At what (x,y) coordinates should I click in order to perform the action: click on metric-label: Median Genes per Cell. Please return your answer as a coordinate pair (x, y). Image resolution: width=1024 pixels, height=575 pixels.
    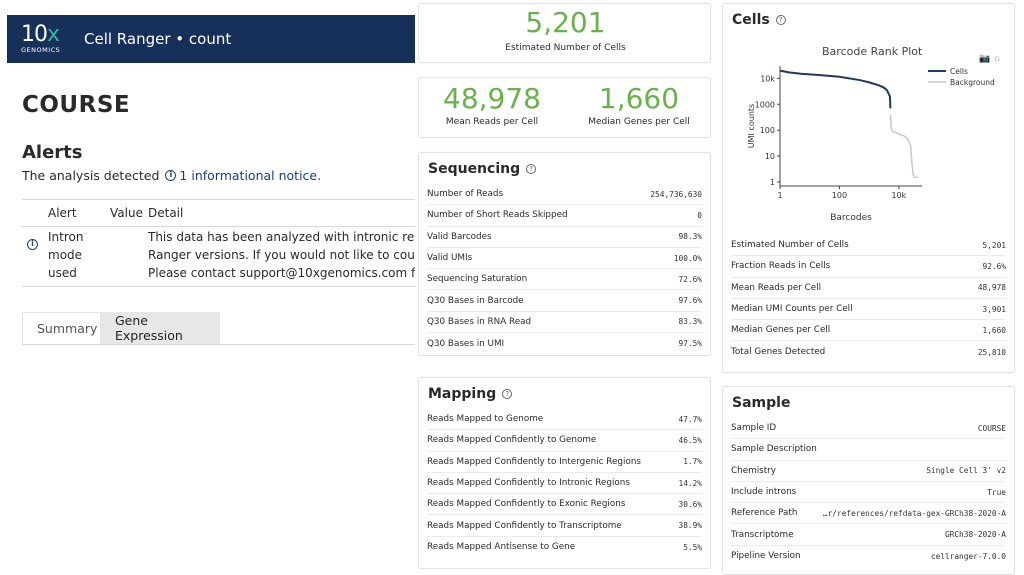
    Looking at the image, I should click on (781, 330).